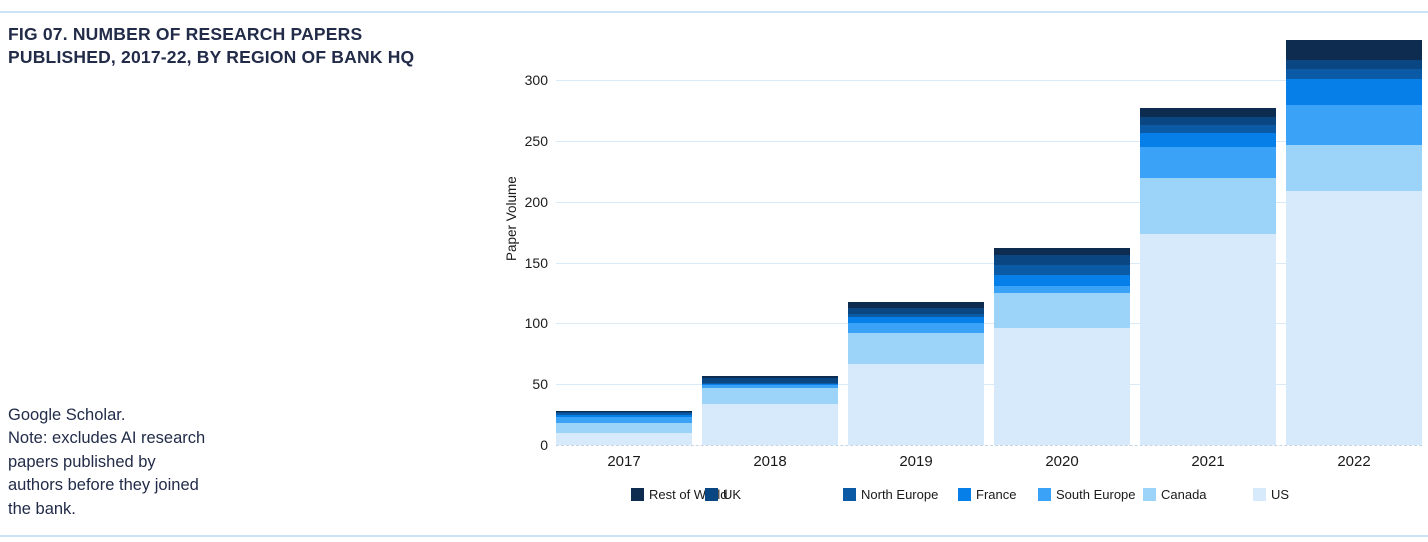  What do you see at coordinates (732, 494) in the screenshot?
I see `legend-label: UK` at bounding box center [732, 494].